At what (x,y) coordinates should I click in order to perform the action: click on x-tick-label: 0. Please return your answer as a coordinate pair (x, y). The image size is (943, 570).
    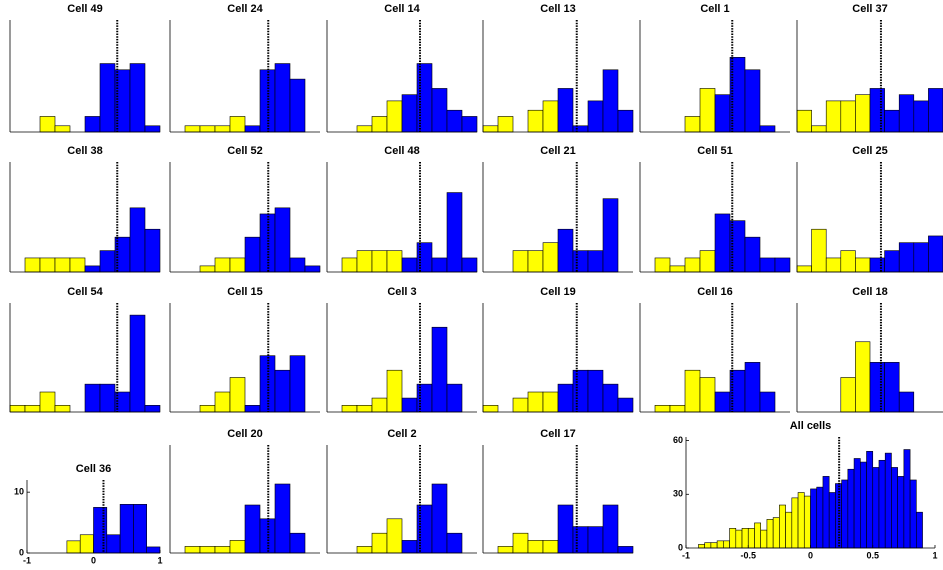
    Looking at the image, I should click on (810, 555).